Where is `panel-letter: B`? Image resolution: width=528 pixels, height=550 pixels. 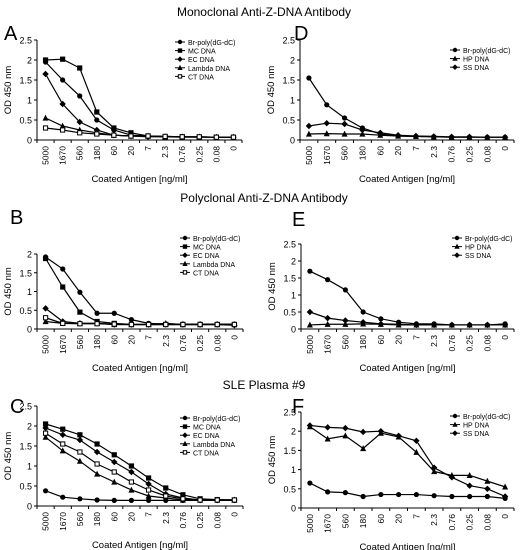 panel-letter: B is located at coordinates (16, 218).